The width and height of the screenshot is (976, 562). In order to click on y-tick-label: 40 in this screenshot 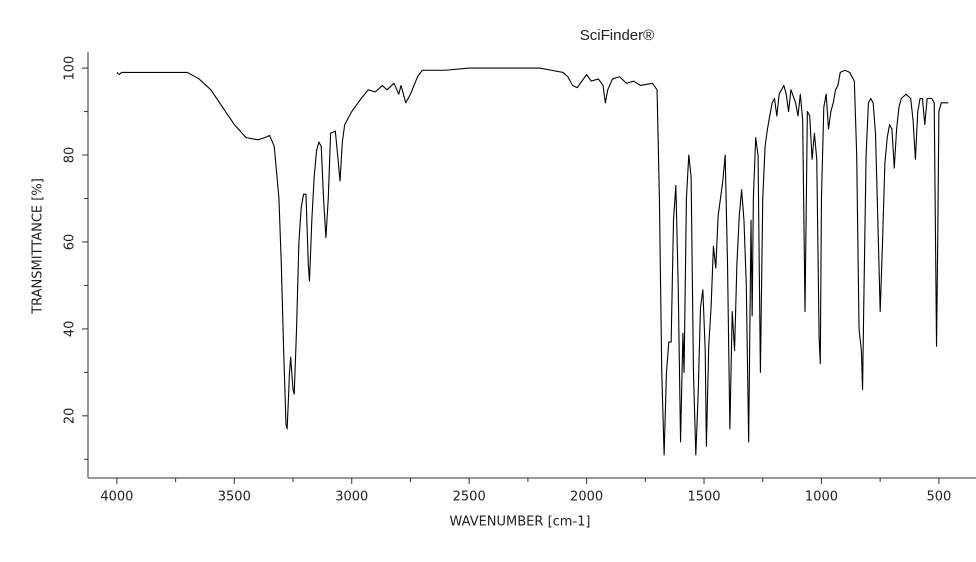, I will do `click(70, 329)`.